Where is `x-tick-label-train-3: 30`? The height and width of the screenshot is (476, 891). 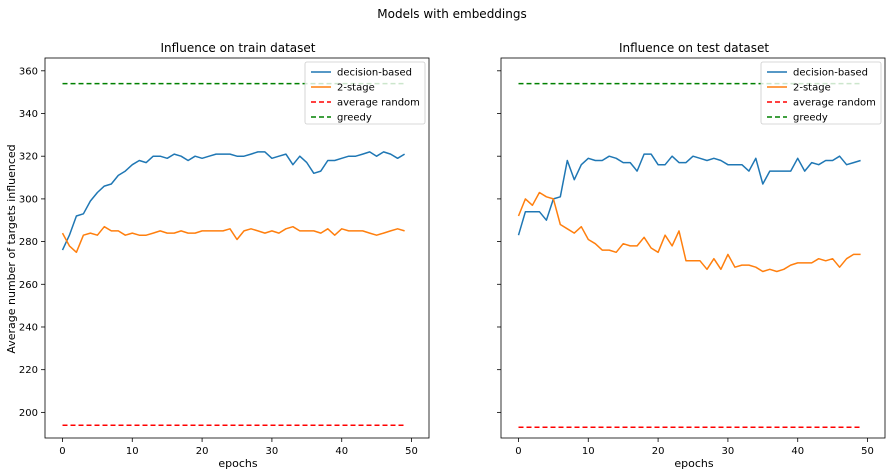 x-tick-label-train-3: 30 is located at coordinates (272, 451).